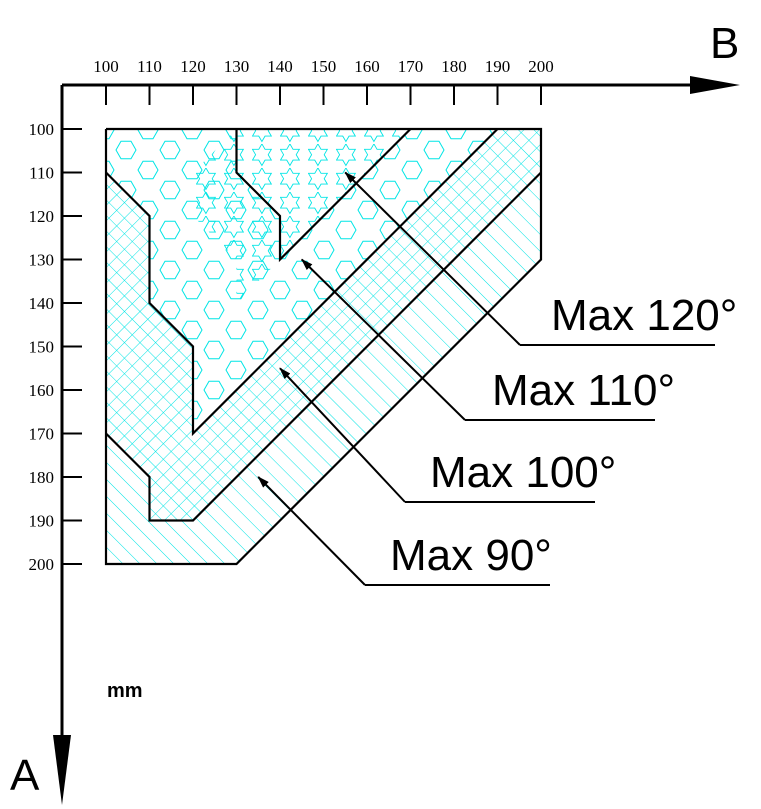 Image resolution: width=761 pixels, height=809 pixels. Describe the element at coordinates (125, 691) in the screenshot. I see `unit-label: mm` at that location.